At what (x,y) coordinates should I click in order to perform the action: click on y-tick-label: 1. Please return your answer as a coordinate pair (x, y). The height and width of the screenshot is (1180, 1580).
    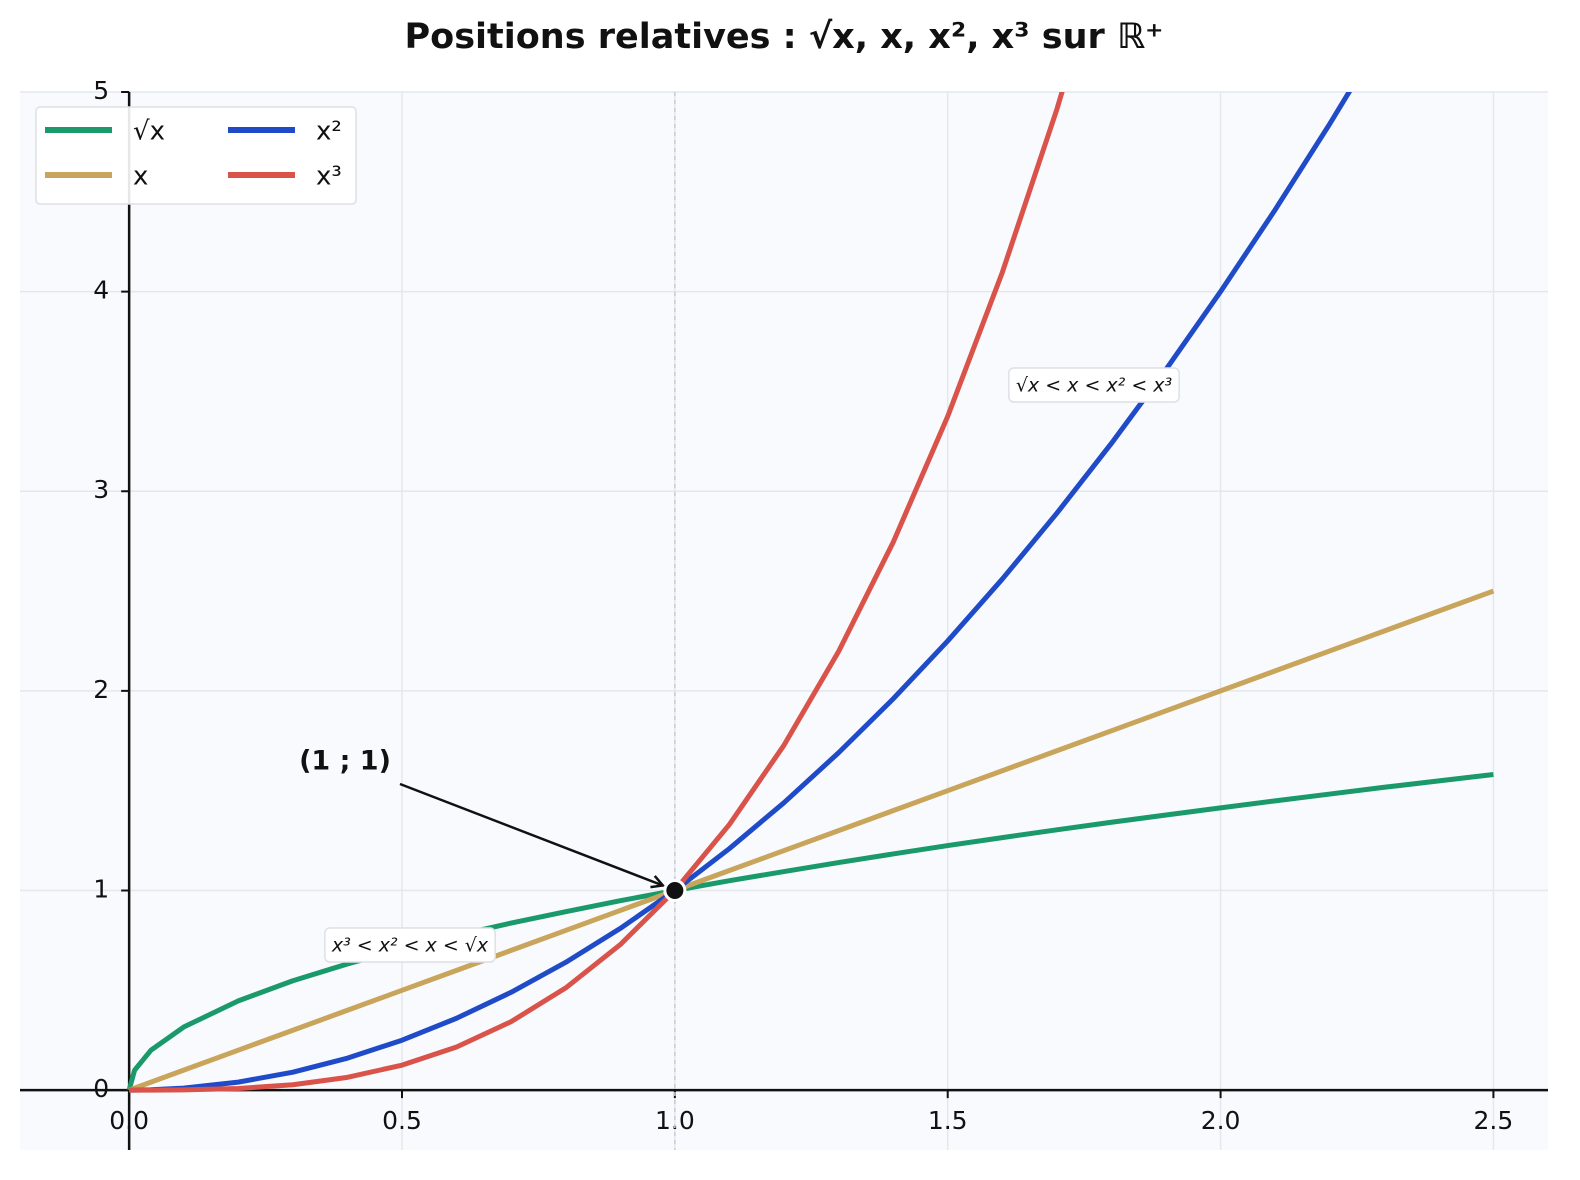
    Looking at the image, I should click on (101, 888).